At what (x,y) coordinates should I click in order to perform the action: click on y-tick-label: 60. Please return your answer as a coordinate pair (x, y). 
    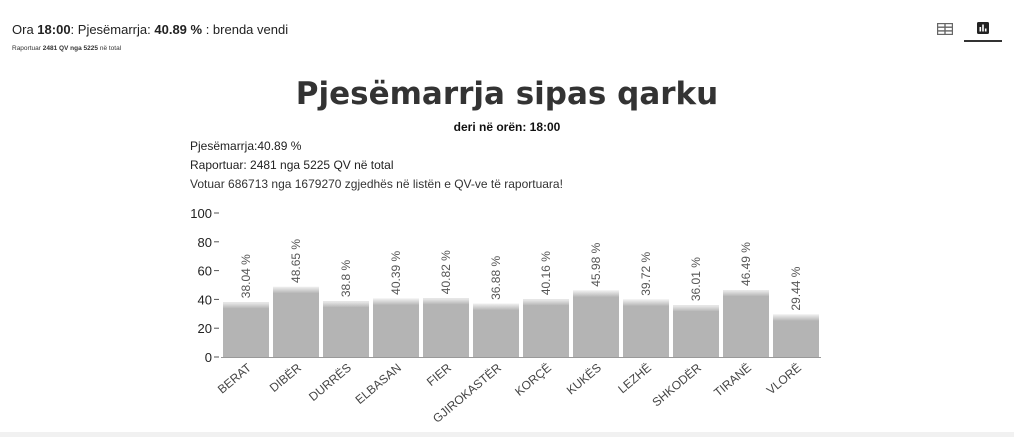
    Looking at the image, I should click on (205, 271).